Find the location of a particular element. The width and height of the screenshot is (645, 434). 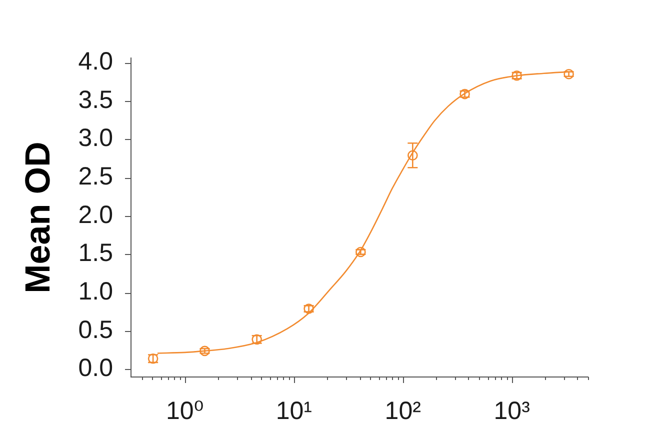

y-tick-label: 3.0 is located at coordinates (95, 138).